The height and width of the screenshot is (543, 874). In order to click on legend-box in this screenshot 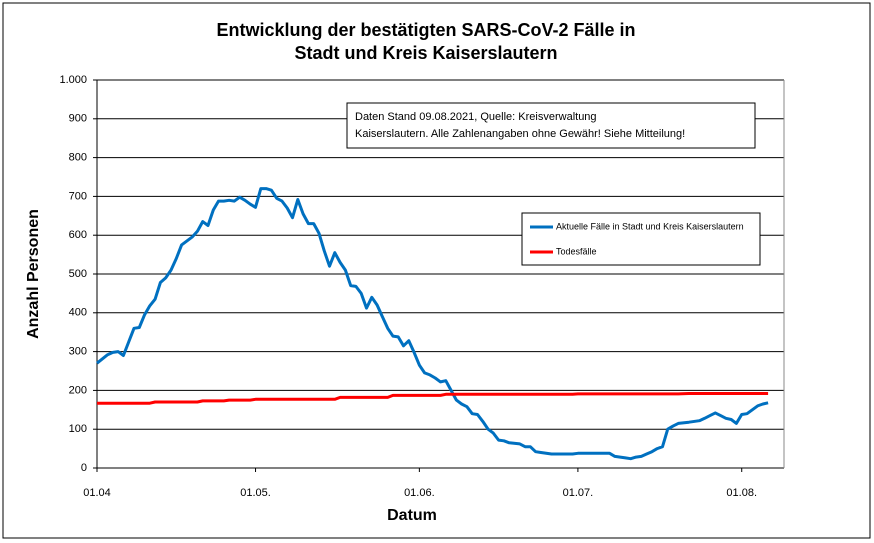, I will do `click(641, 239)`.